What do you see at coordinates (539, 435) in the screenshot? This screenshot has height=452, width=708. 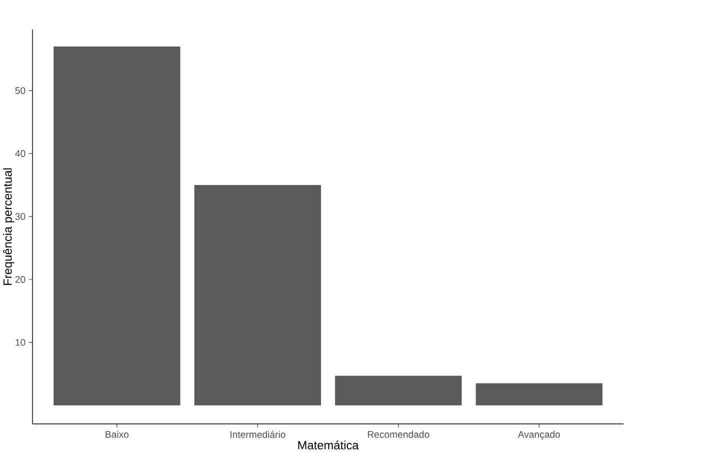 I see `x-tick-label: Avançado` at bounding box center [539, 435].